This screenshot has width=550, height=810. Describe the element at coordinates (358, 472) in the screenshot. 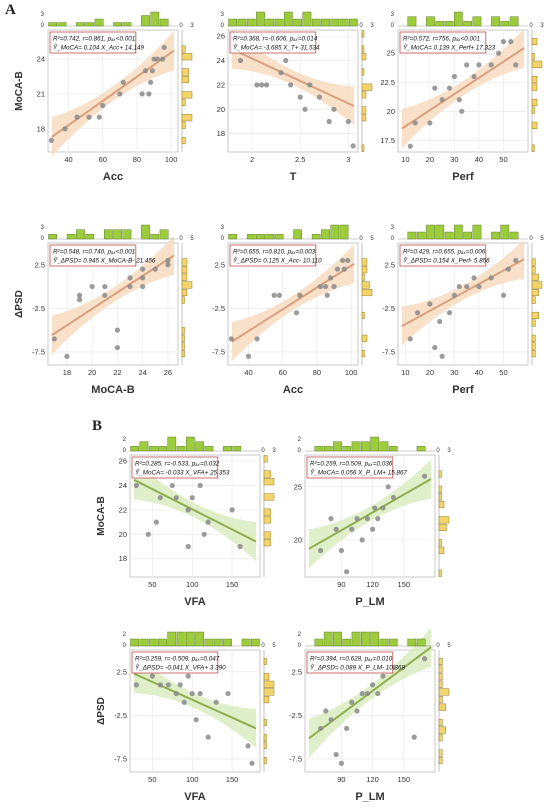

I see `stats-line-2: Ŷ_MoCA= 0.056 X_P_LM+ 15.867` at that location.